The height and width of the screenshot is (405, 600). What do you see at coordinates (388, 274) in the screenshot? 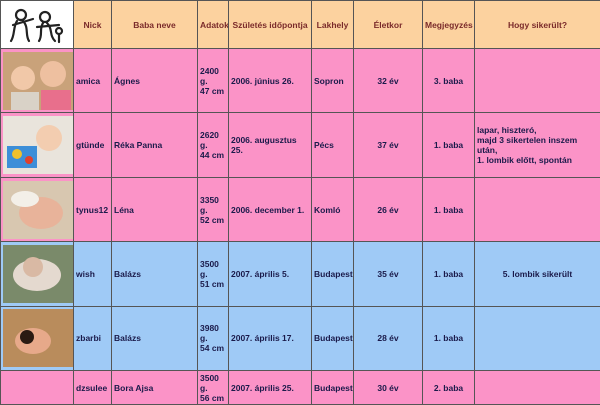
I see `age-cell: 35 év` at bounding box center [388, 274].